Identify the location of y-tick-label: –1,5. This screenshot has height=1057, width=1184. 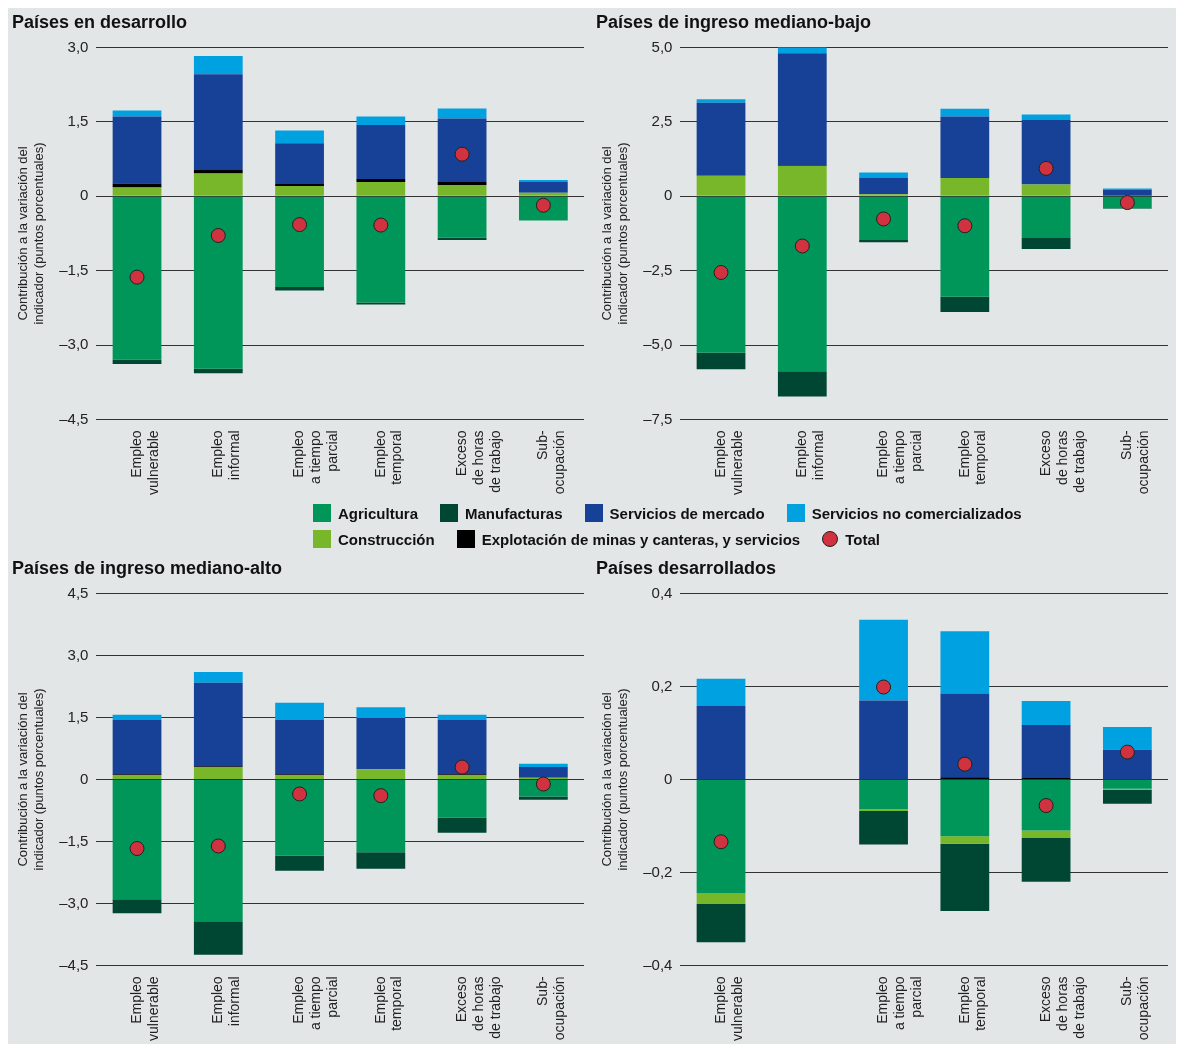
(74, 269).